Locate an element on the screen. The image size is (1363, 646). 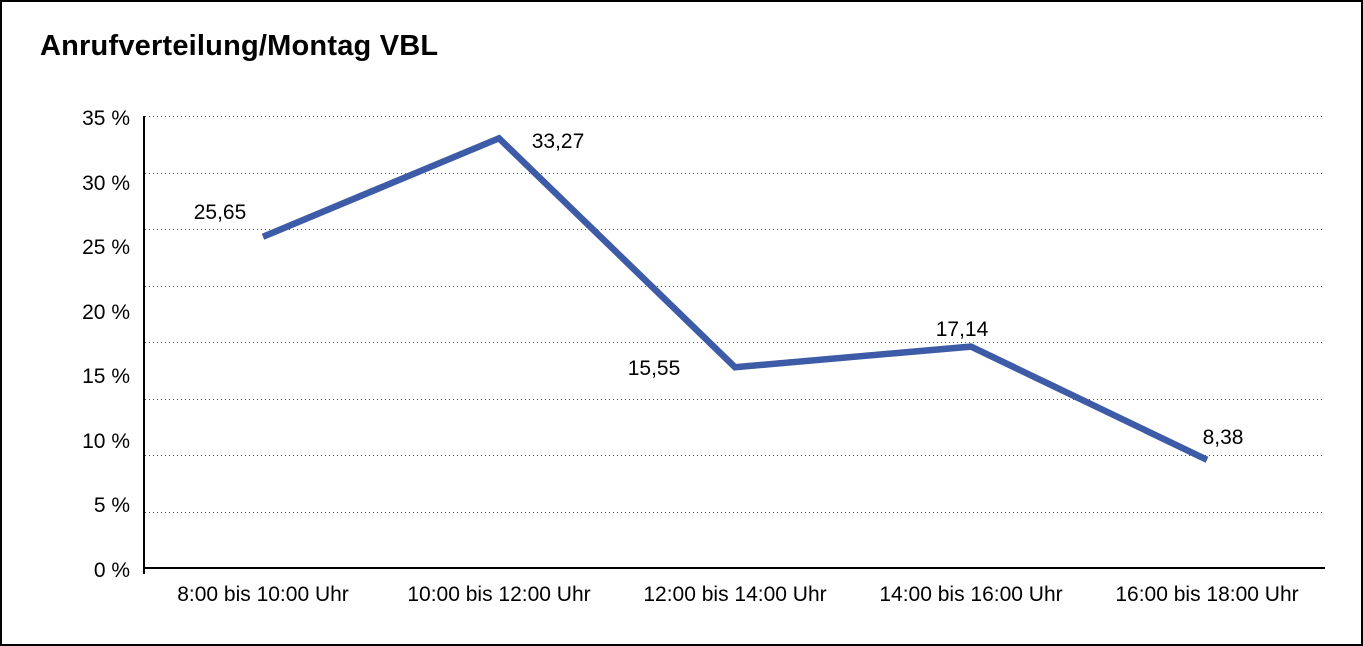
y-tick-label: 20 % is located at coordinates (106, 312).